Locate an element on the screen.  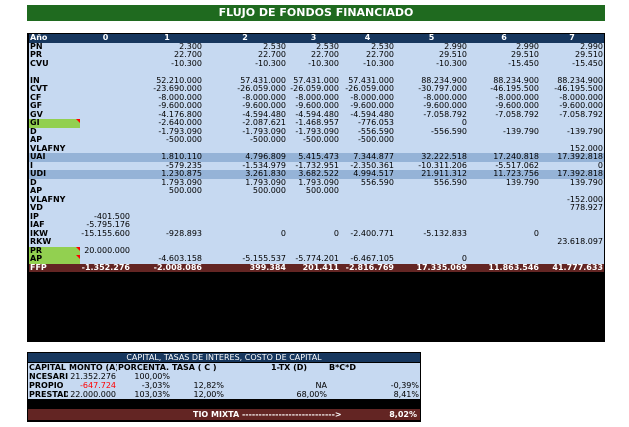
value-cell: 88.234.900 is located at coordinates (504, 80).